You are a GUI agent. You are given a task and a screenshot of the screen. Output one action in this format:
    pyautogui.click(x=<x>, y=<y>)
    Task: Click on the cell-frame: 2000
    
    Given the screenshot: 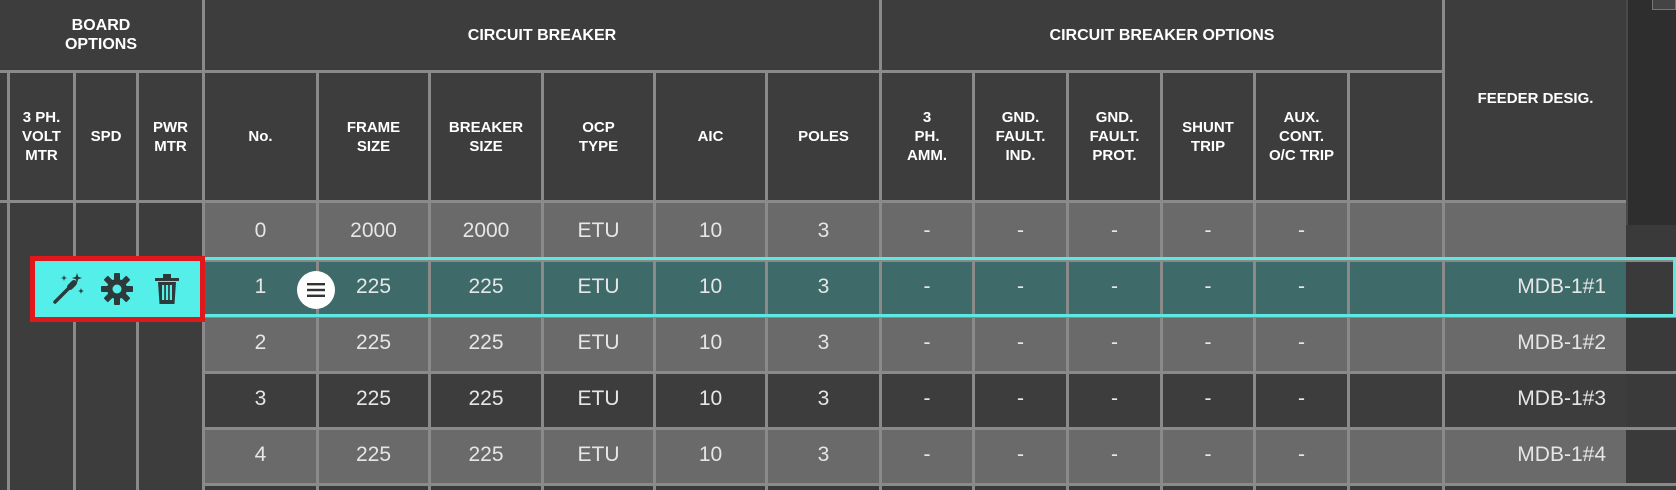 What is the action you would take?
    pyautogui.click(x=373, y=231)
    